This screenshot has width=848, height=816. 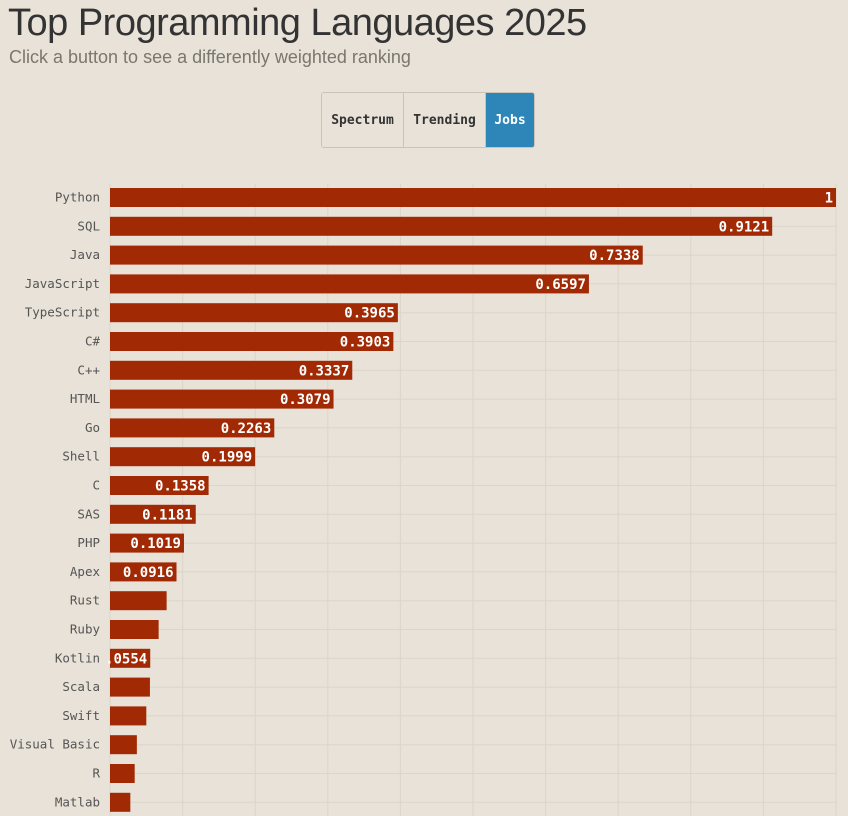 I want to click on data-label: 0.9121, so click(x=744, y=227).